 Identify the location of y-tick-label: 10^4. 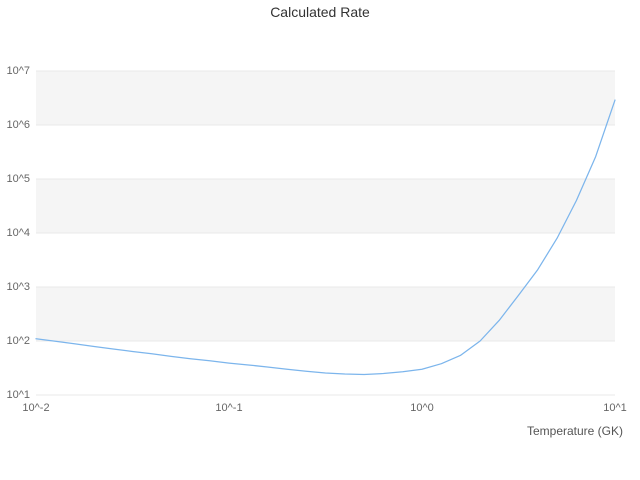
(18, 233).